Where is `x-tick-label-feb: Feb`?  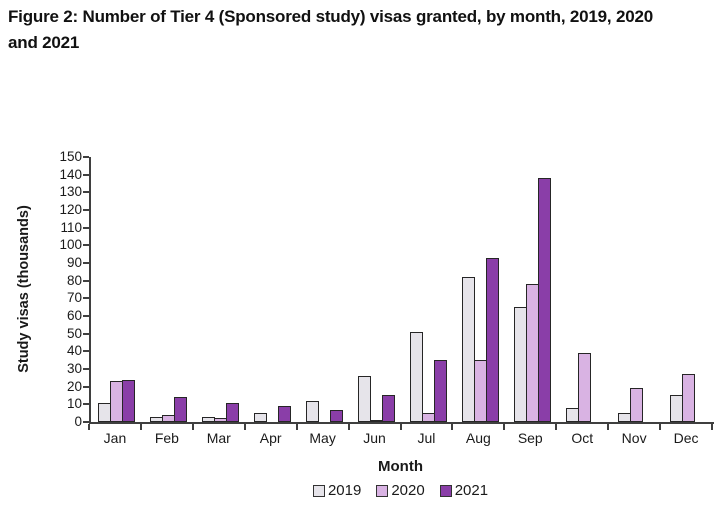 x-tick-label-feb: Feb is located at coordinates (166, 438).